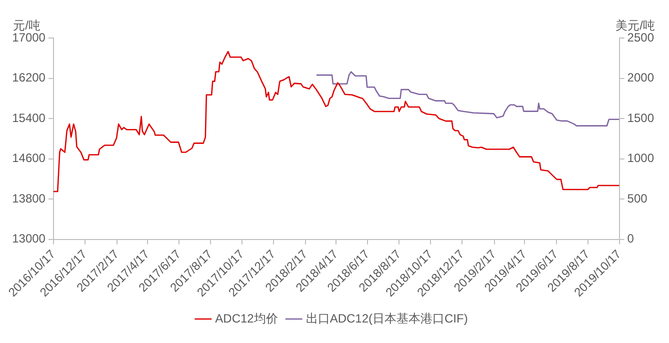 The height and width of the screenshot is (343, 669). What do you see at coordinates (640, 77) in the screenshot?
I see `y2-tick-label: 2000` at bounding box center [640, 77].